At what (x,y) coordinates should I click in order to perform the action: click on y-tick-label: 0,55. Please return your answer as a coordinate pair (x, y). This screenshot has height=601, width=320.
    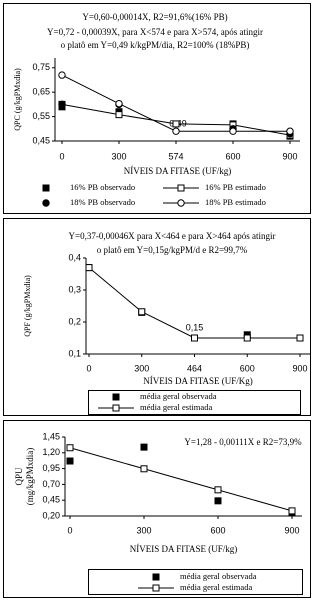
    Looking at the image, I should click on (41, 116).